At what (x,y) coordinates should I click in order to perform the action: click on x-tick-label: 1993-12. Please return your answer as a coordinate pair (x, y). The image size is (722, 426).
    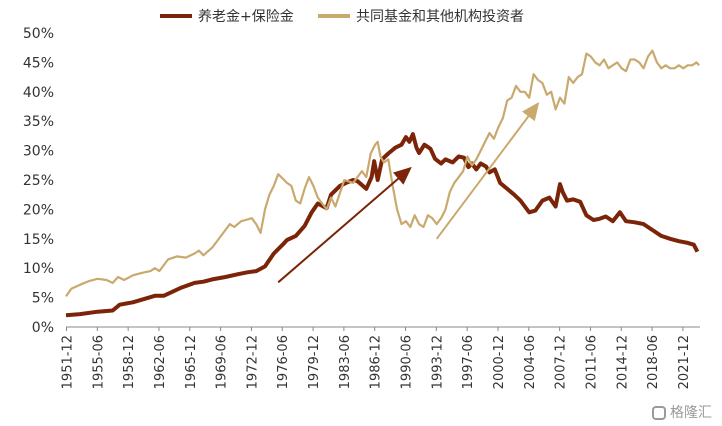
    Looking at the image, I should click on (437, 362).